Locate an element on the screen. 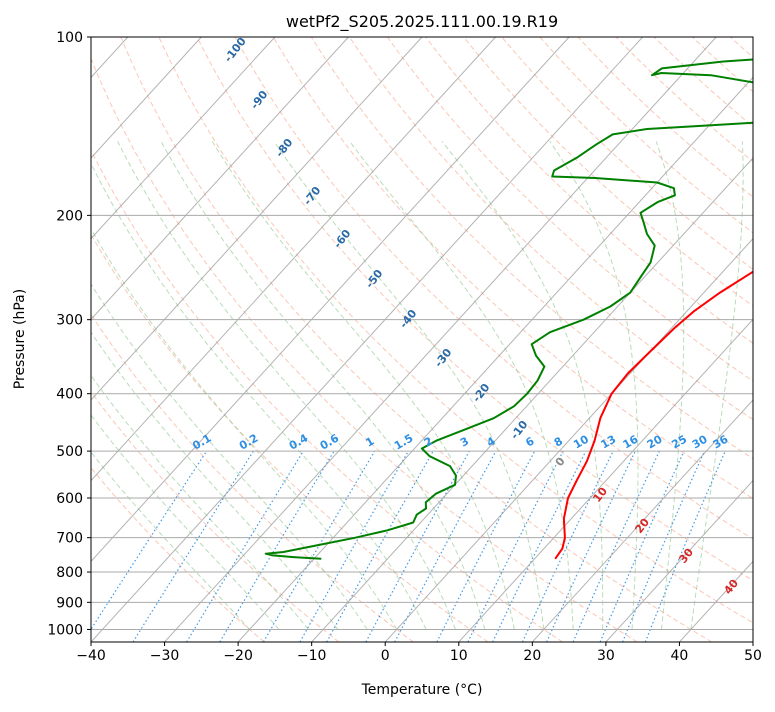  x-tick-label: 20 is located at coordinates (532, 656).